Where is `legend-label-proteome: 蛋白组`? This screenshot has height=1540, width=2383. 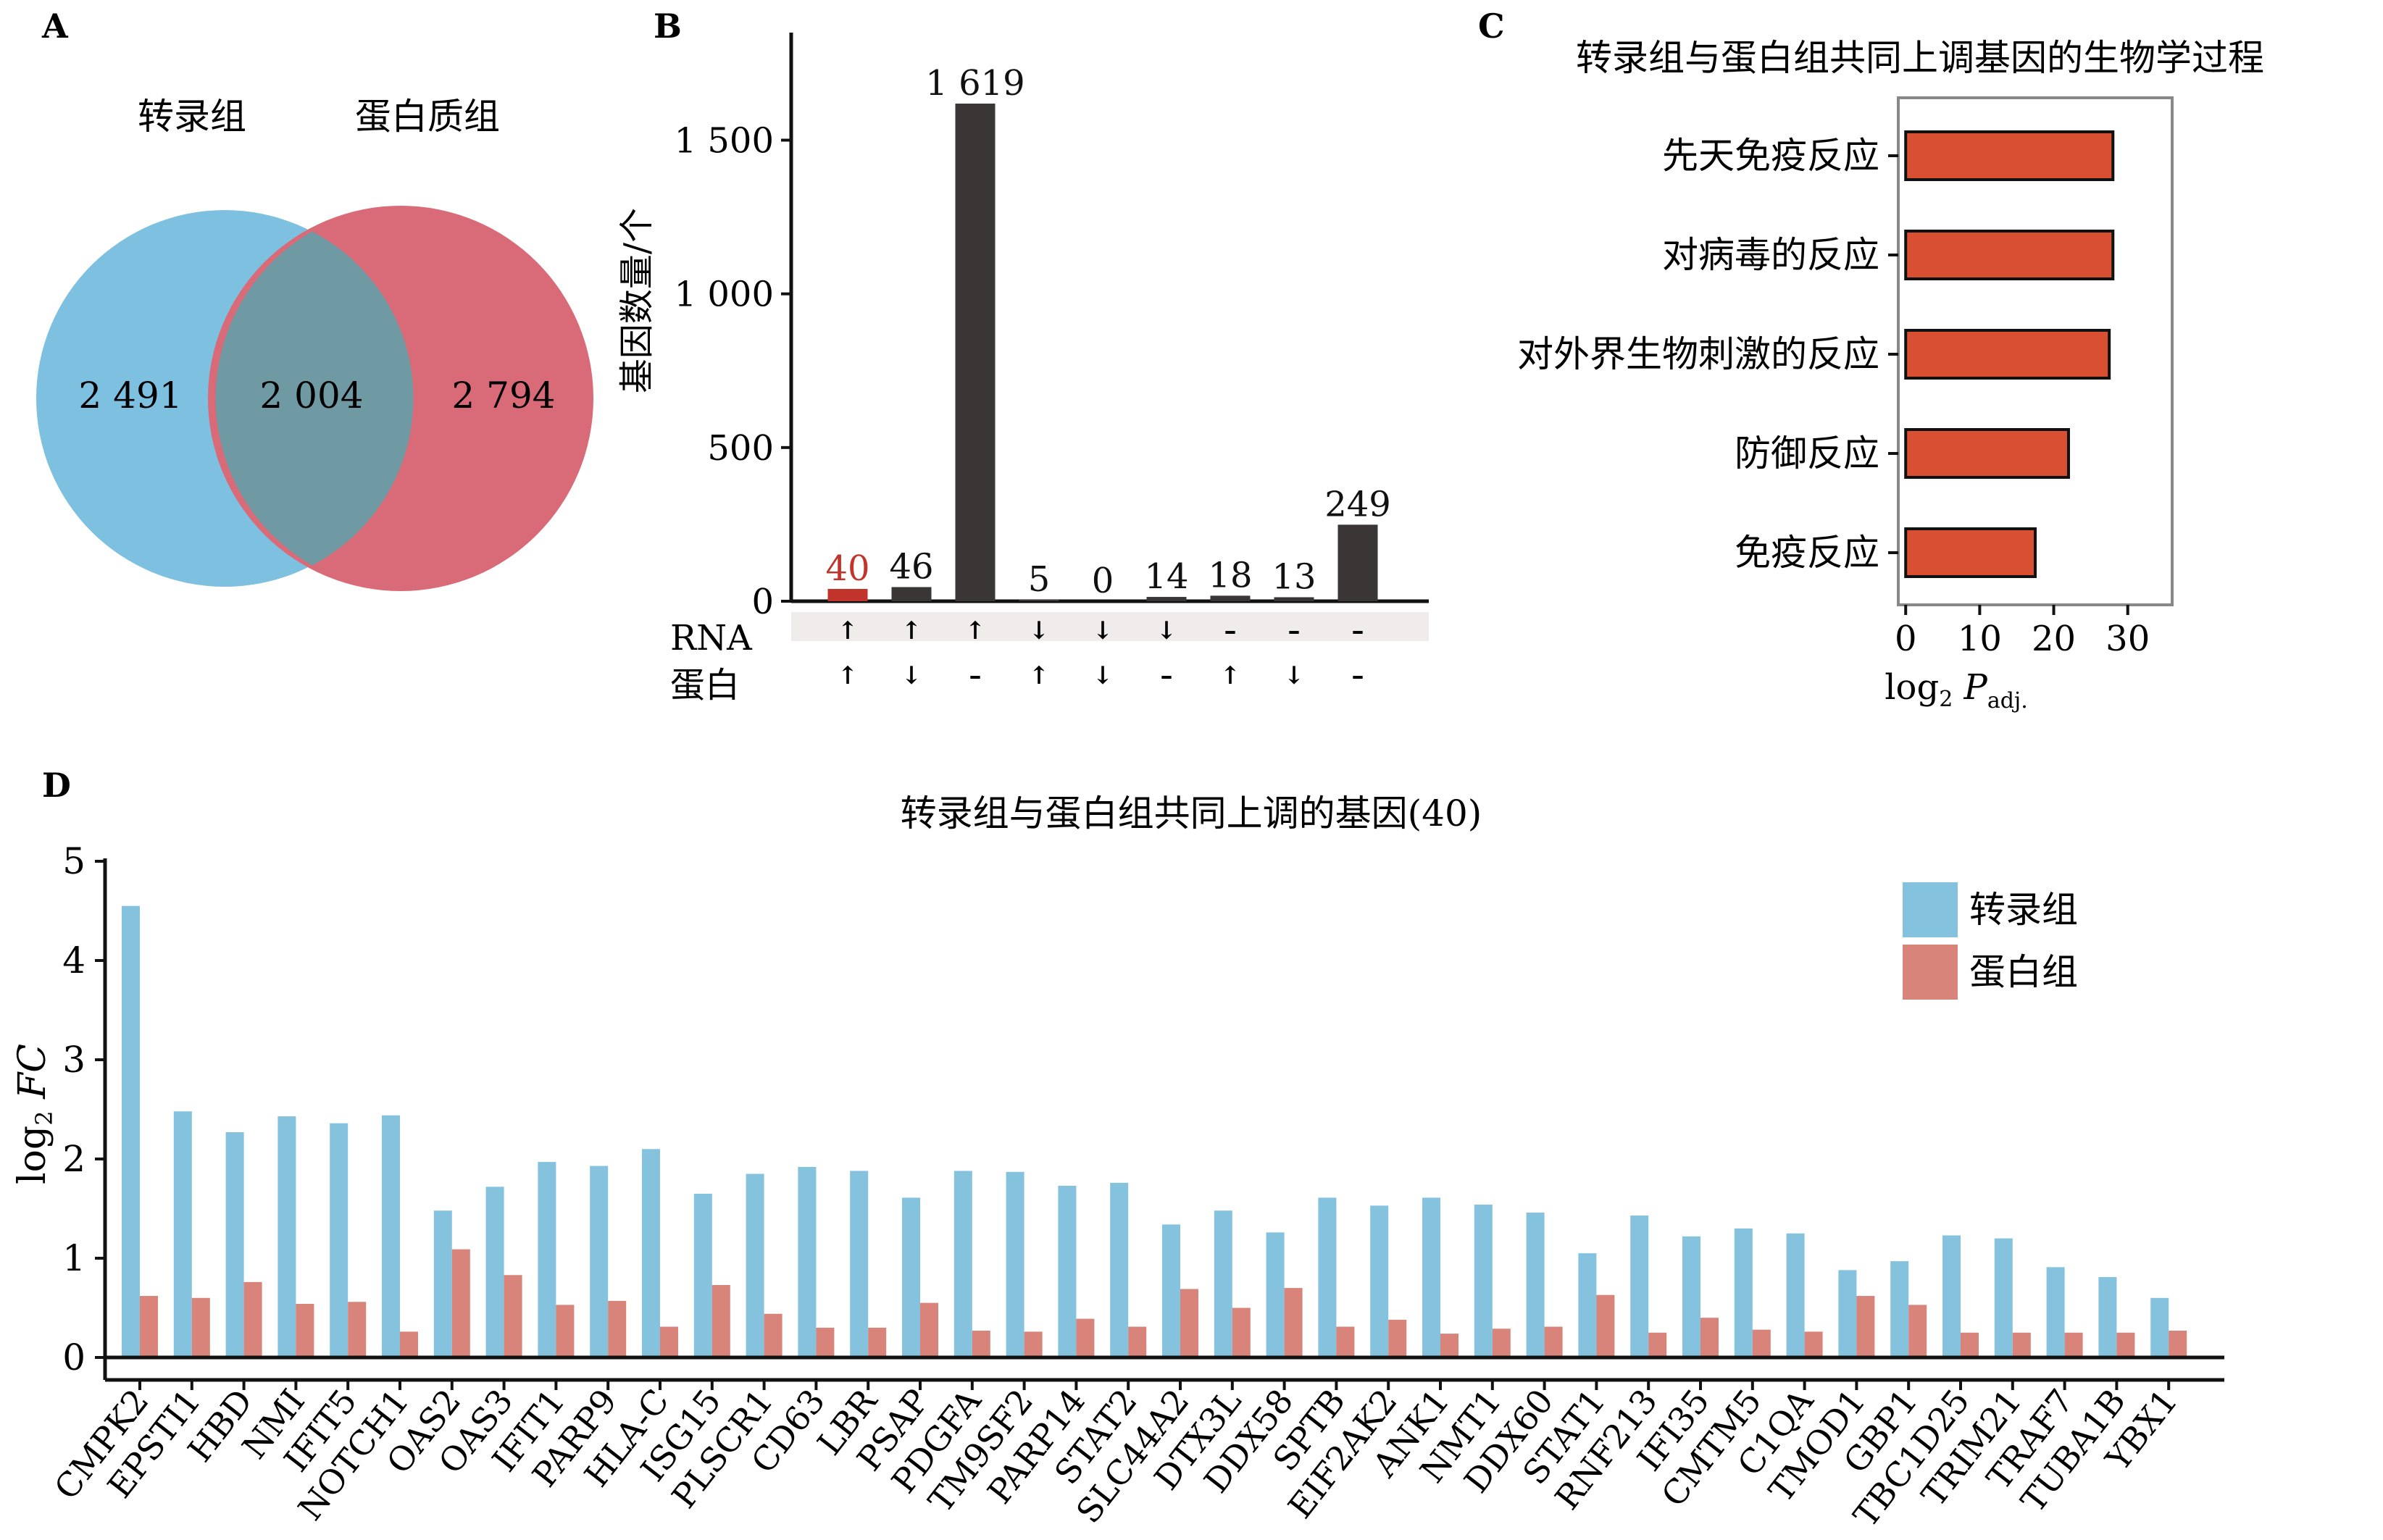 legend-label-proteome: 蛋白组 is located at coordinates (2023, 972).